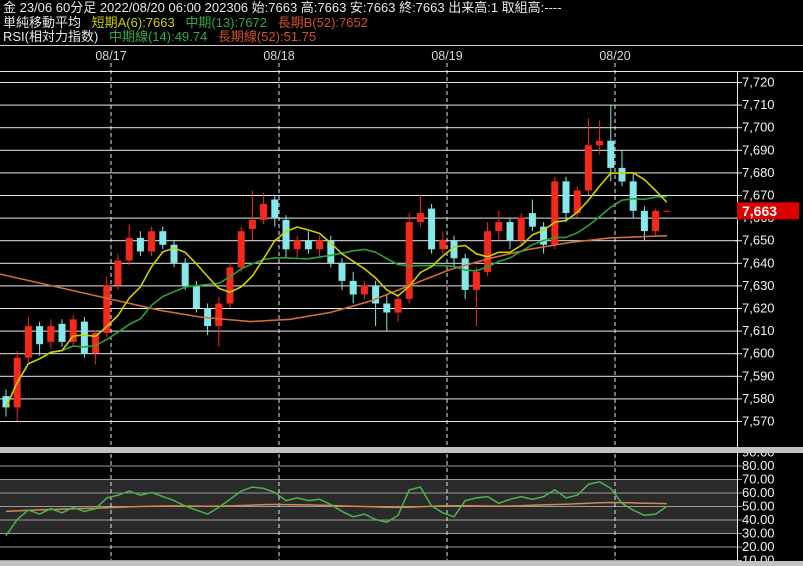 The image size is (803, 566). I want to click on ma-title: 単純移動平均, so click(42, 22).